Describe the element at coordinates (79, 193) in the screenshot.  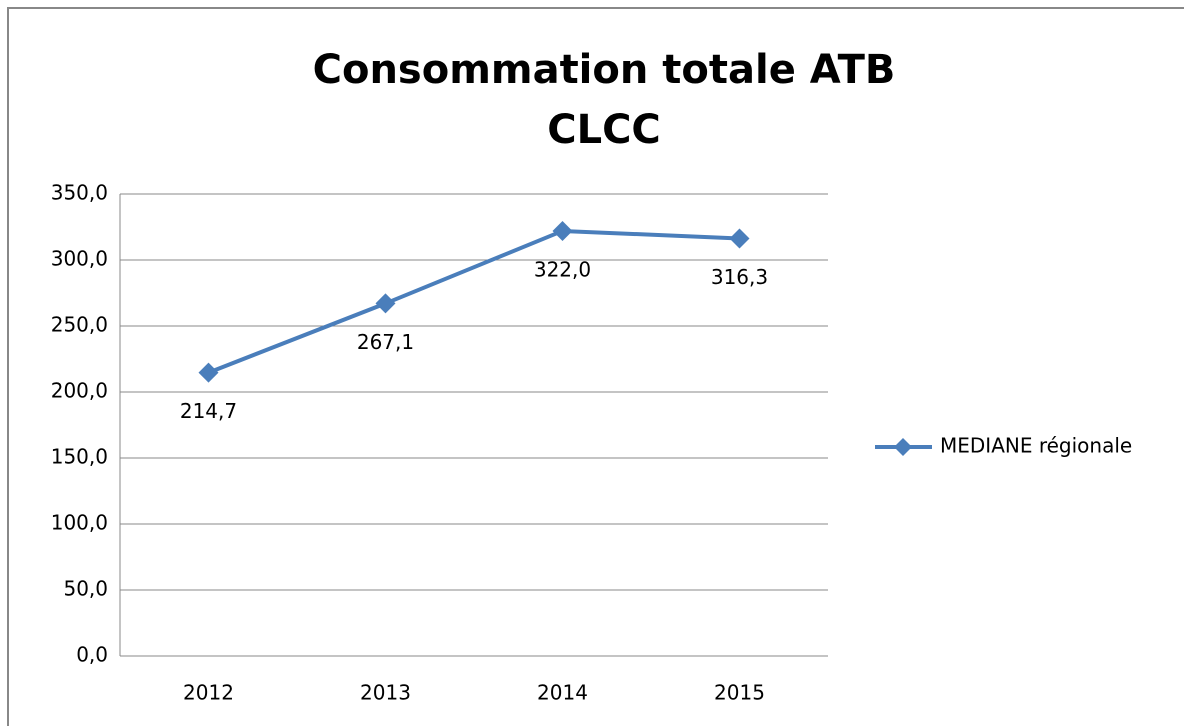
I see `y-tick-label: 350,0` at that location.